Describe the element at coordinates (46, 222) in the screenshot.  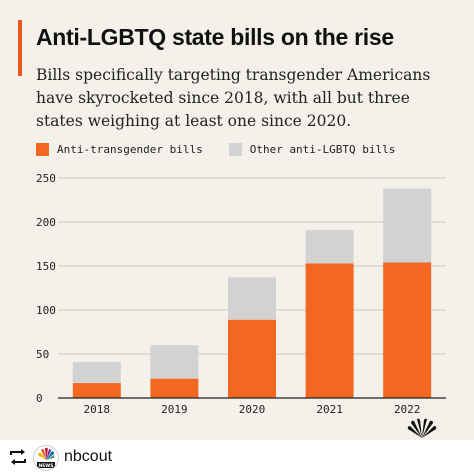
I see `y-tick-label: 200` at that location.